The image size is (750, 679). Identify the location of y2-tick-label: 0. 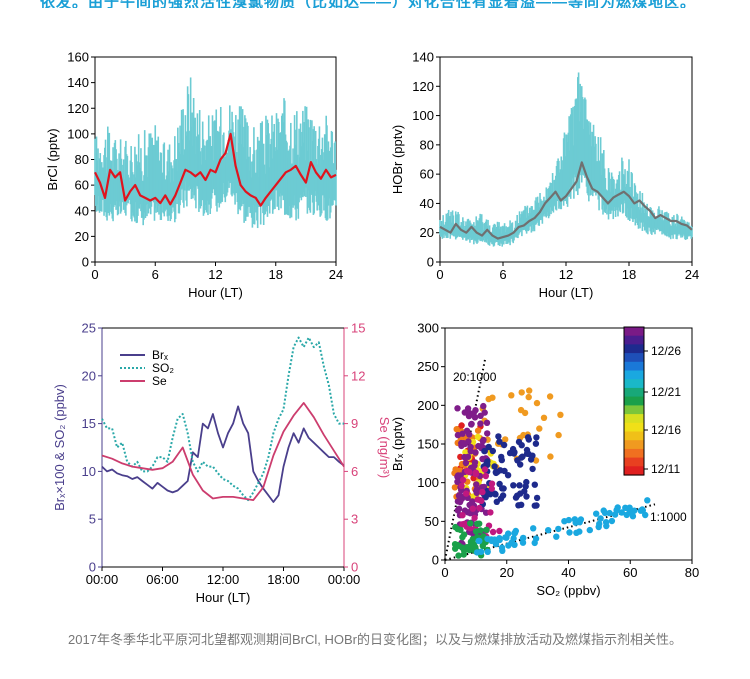
(354, 567).